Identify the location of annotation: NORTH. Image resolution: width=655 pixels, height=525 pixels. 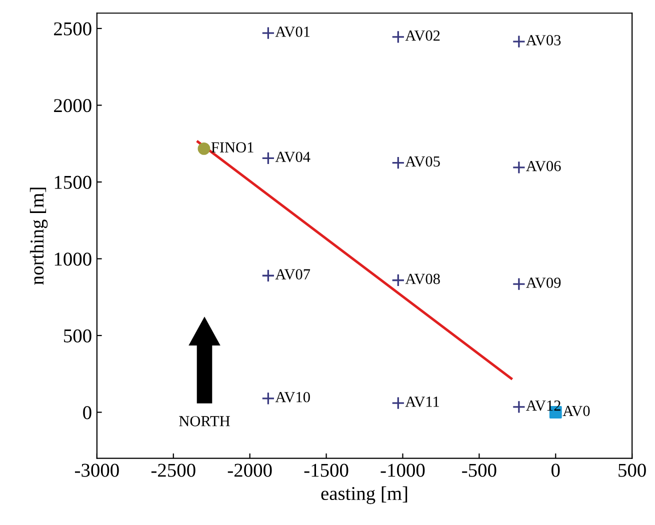
(204, 421).